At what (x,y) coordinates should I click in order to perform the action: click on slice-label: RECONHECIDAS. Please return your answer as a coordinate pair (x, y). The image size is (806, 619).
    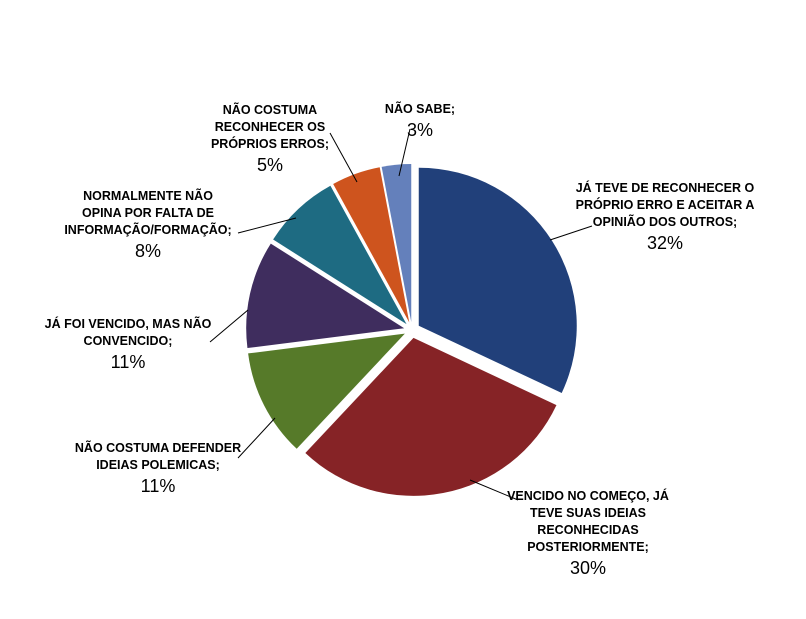
    Looking at the image, I should click on (587, 530).